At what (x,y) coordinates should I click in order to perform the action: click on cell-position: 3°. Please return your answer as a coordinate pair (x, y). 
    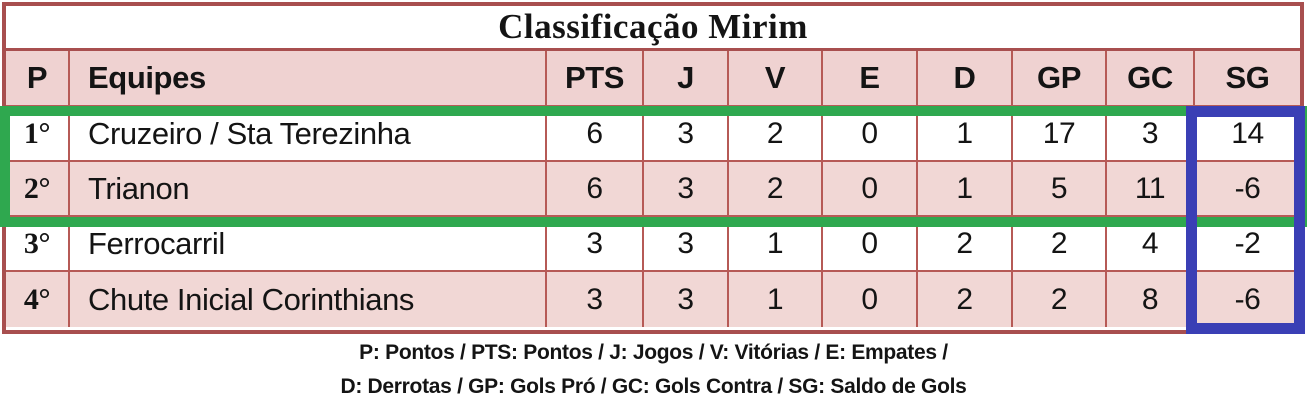
    Looking at the image, I should click on (38, 244).